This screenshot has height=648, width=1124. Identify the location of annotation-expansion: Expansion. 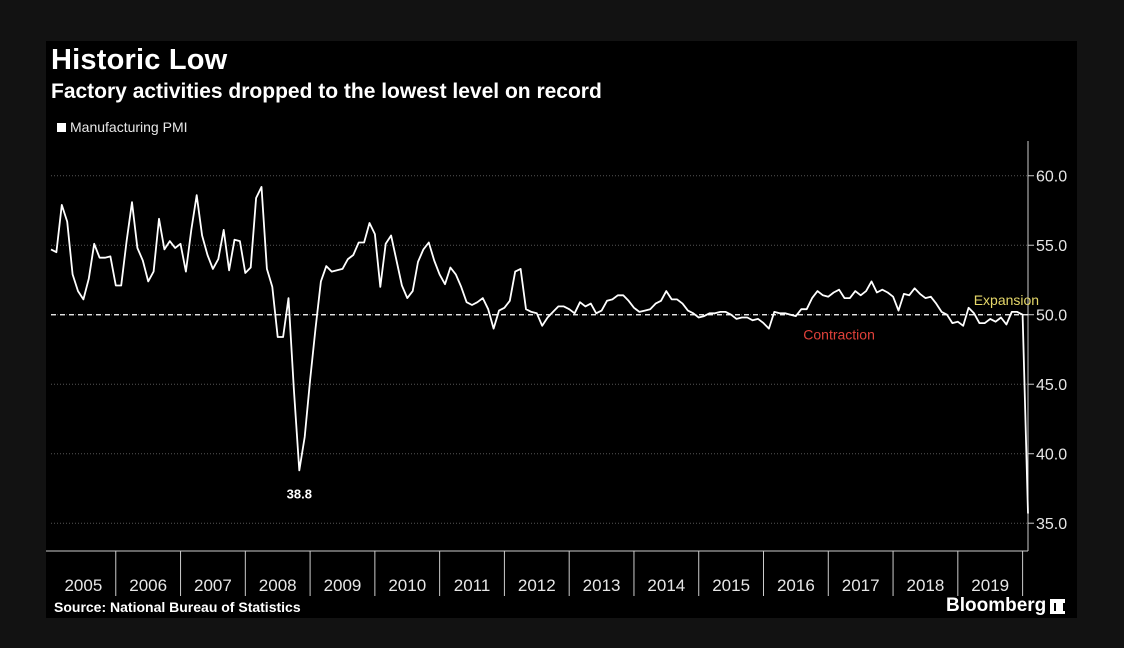
(1006, 300).